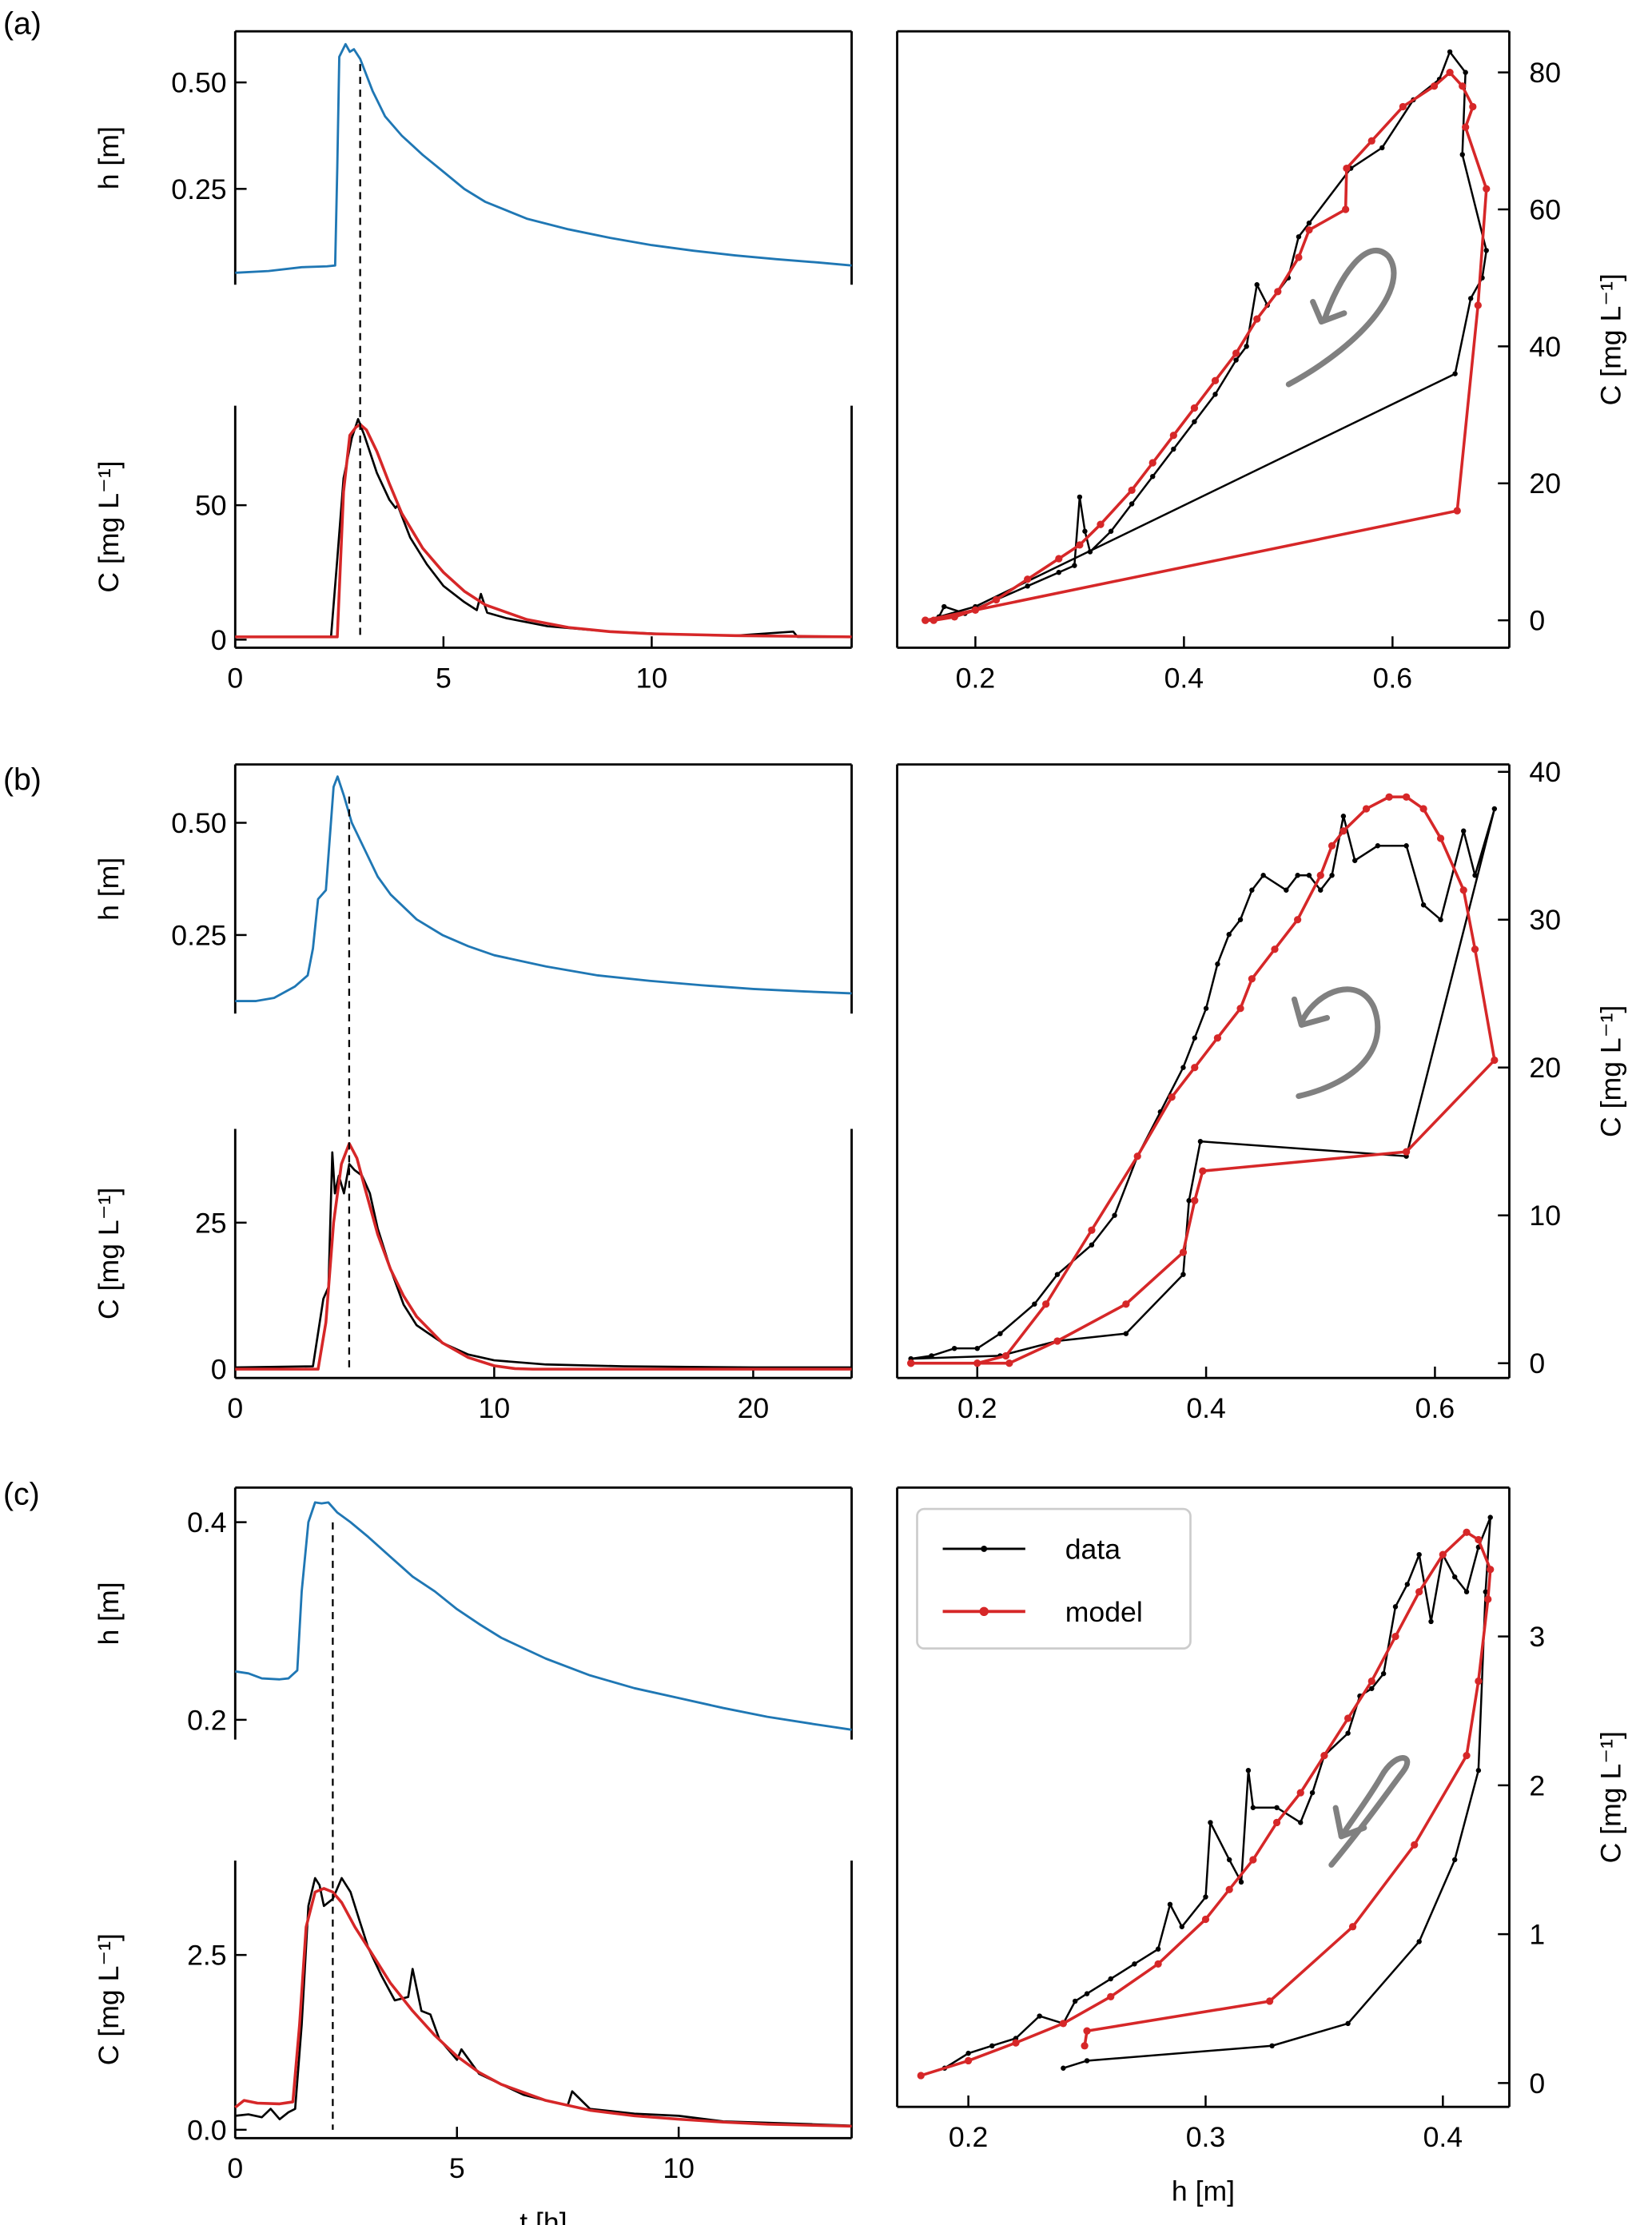 Image resolution: width=1652 pixels, height=2225 pixels. Describe the element at coordinates (543, 531) in the screenshot. I see `model-timeseries-line` at that location.